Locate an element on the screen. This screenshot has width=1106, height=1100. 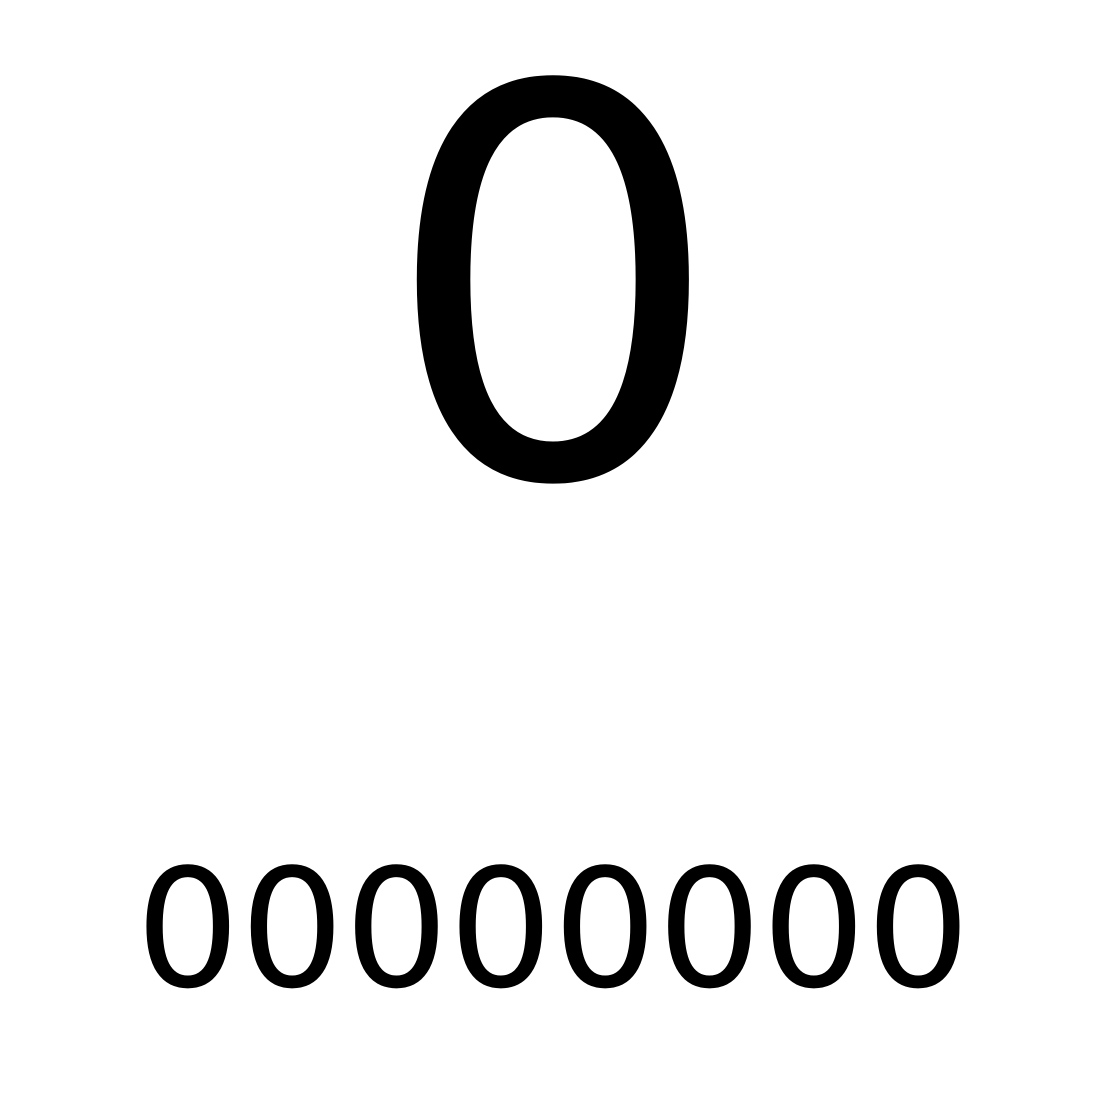
sub-value-text: 00000000 is located at coordinates (553, 929).